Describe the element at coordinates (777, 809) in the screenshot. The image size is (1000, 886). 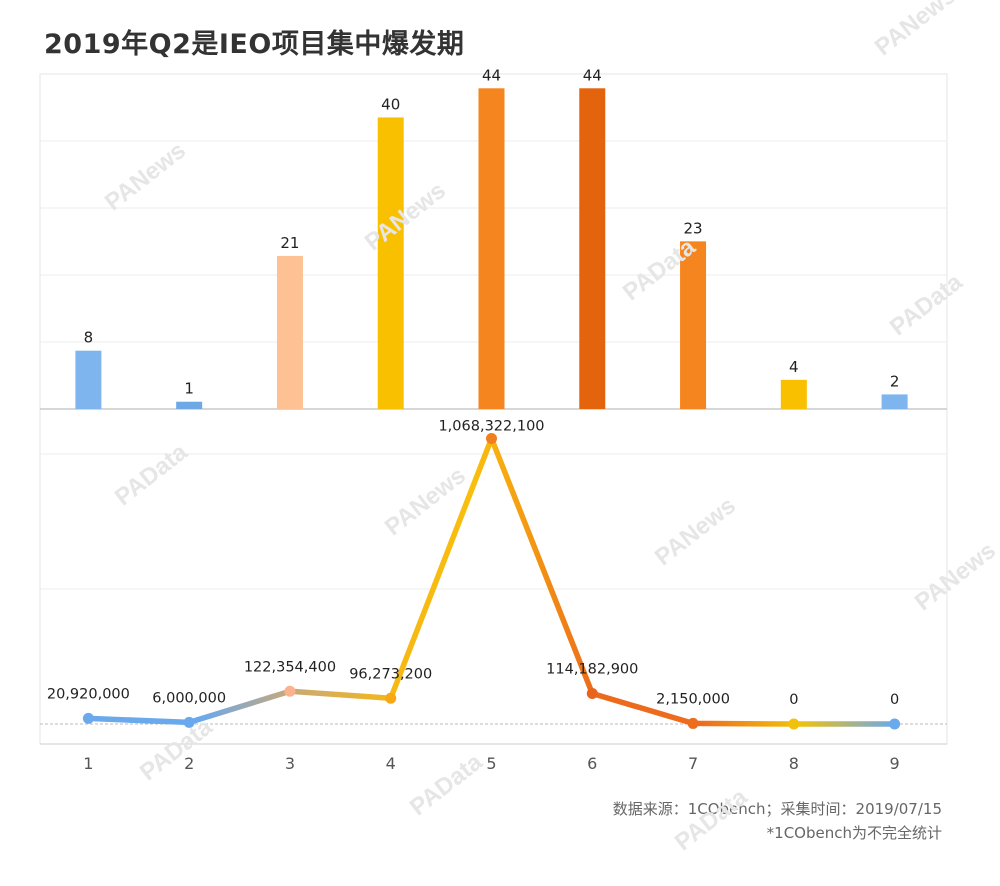
I see `source-note: 数据来源：1CObench；采集时间：2019/07/15` at that location.